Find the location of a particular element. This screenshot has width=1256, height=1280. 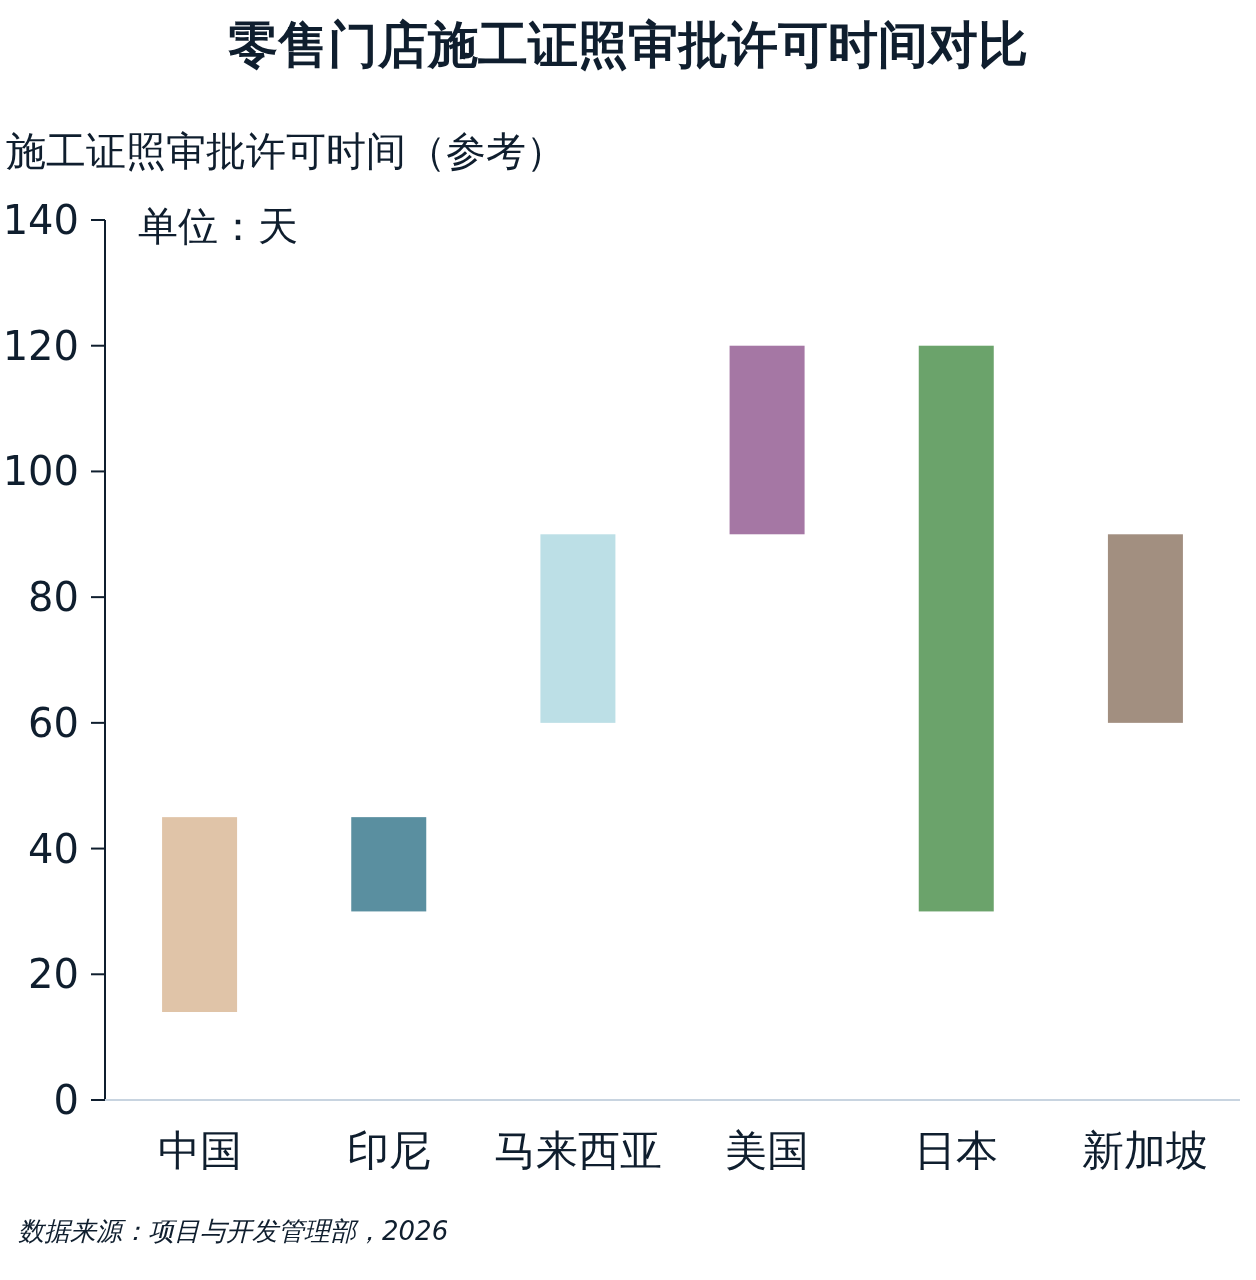

y-tick-label: 100 is located at coordinates (40, 471).